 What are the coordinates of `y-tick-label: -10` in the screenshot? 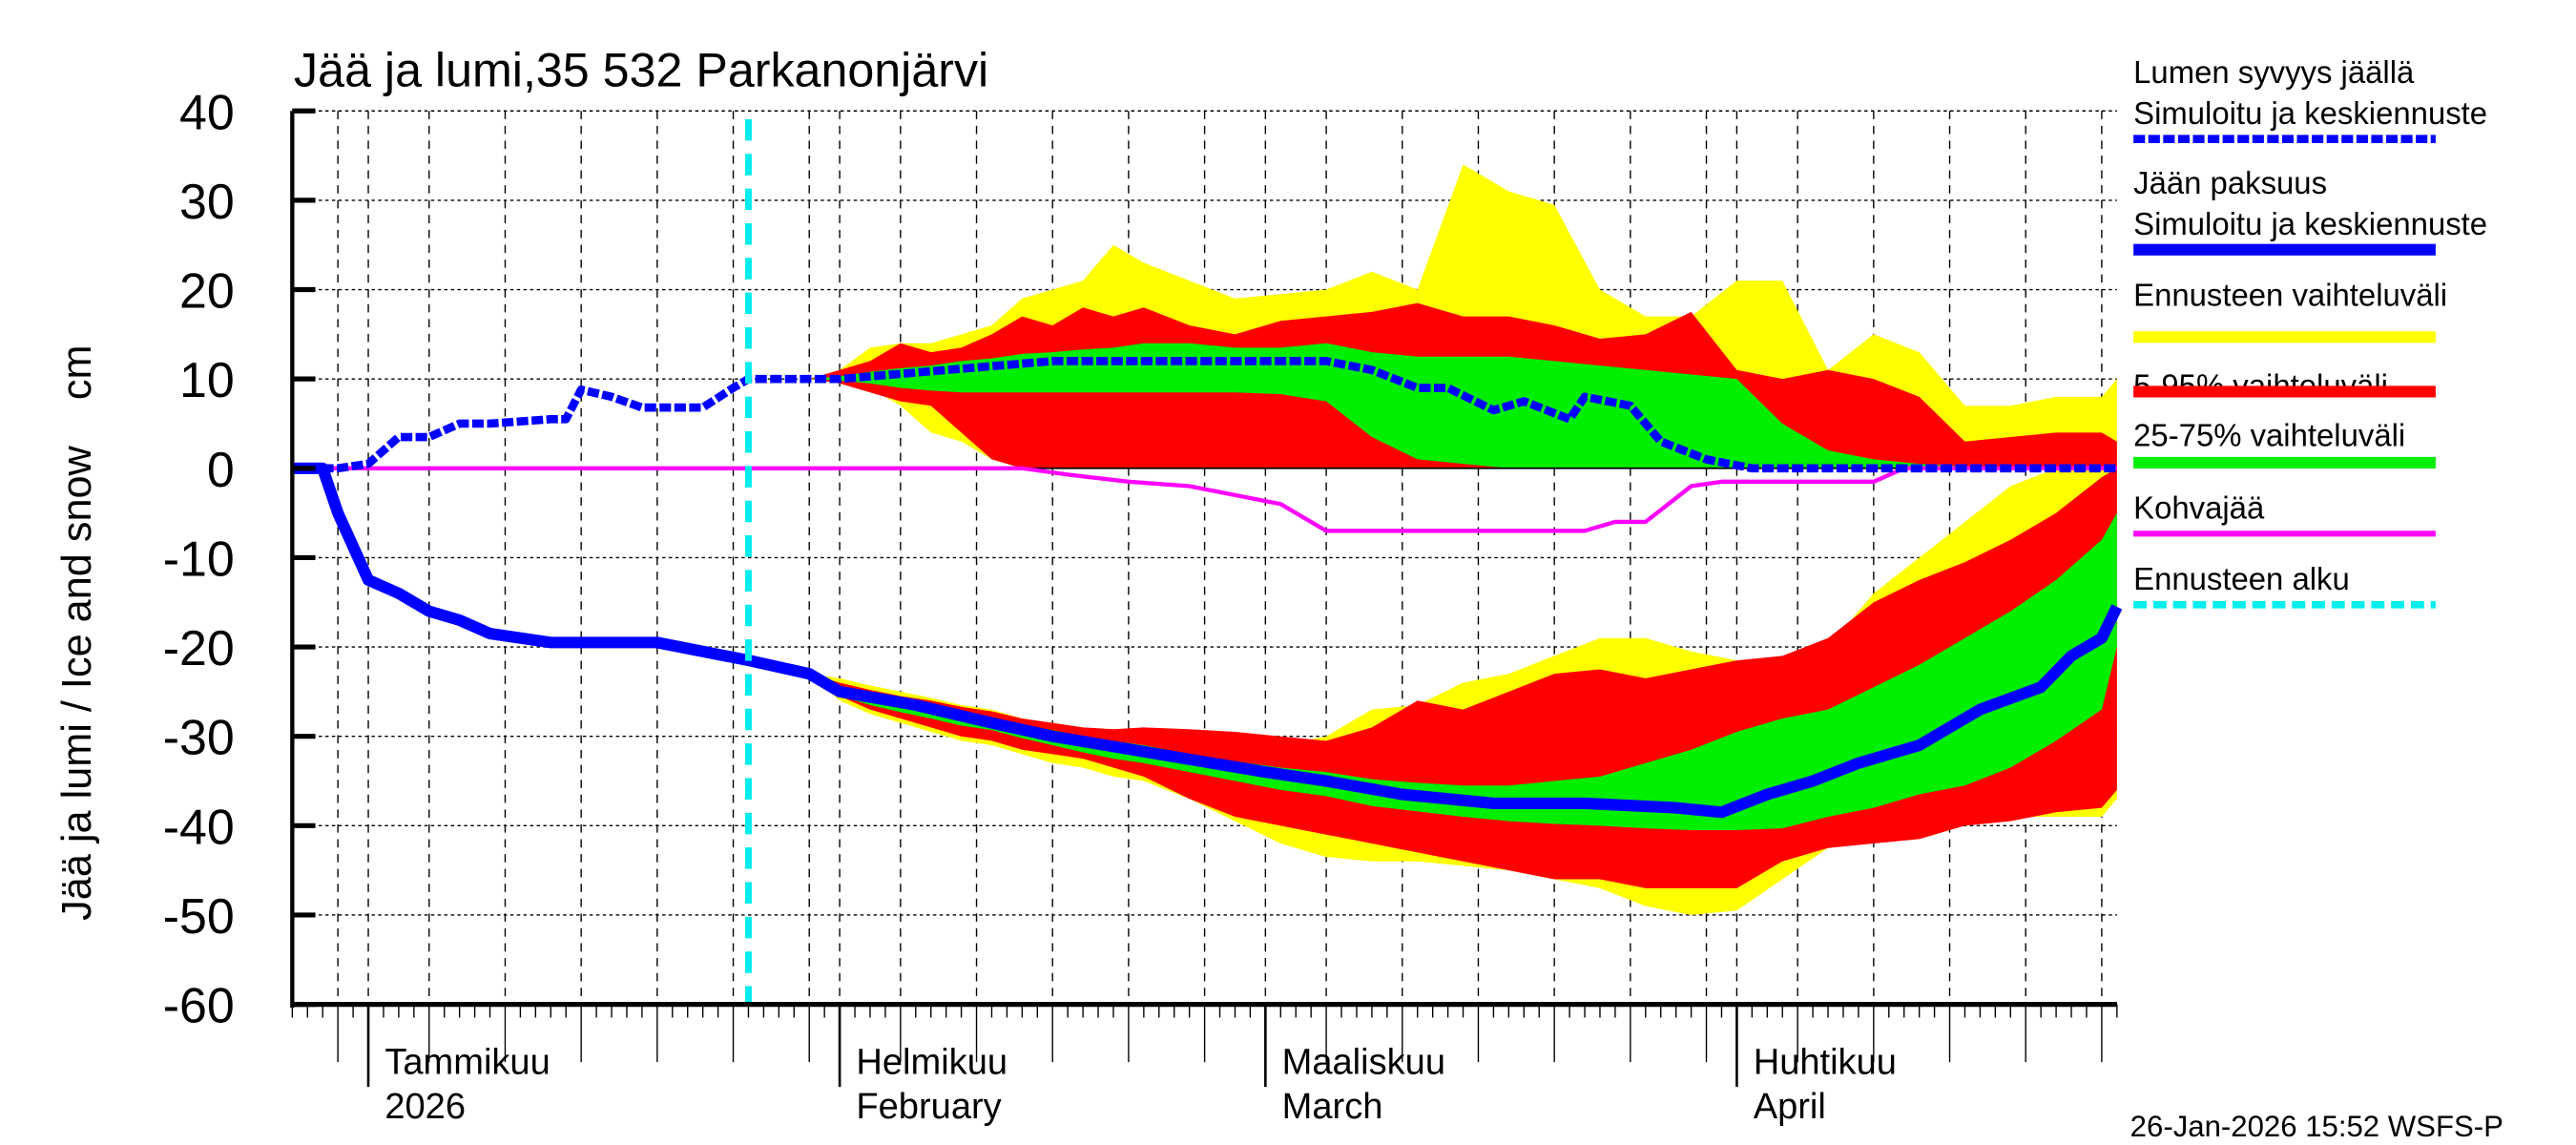 It's located at (199, 559).